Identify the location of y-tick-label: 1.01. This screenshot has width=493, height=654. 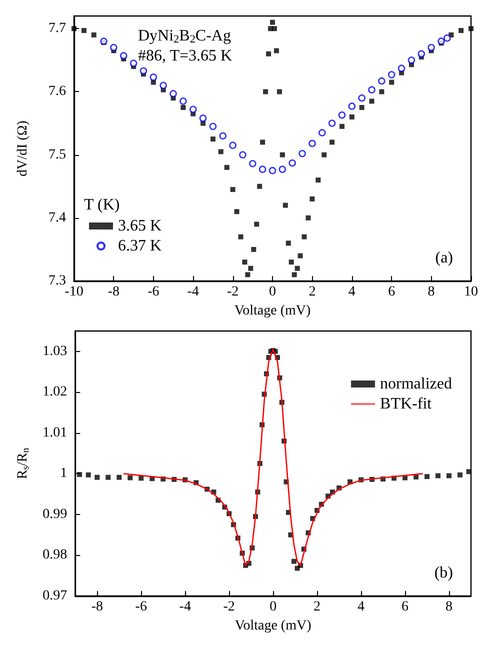
(55, 432).